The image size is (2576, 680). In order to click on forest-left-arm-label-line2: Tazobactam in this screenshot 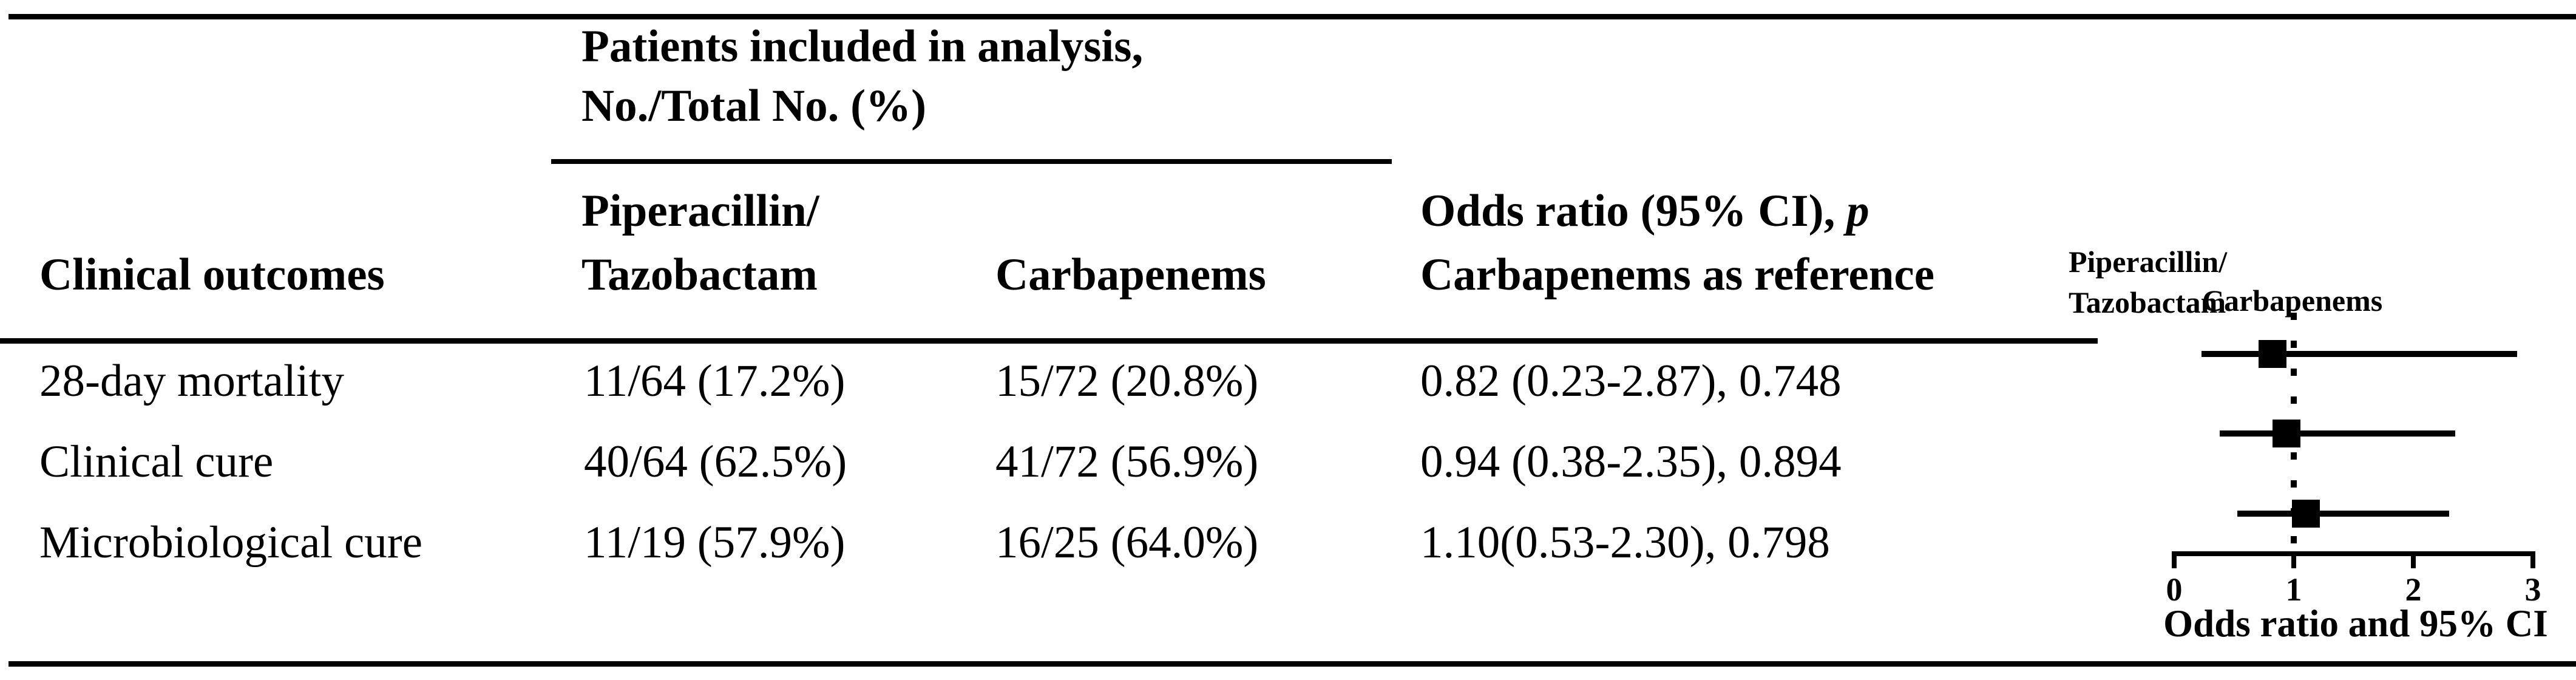, I will do `click(2148, 302)`.